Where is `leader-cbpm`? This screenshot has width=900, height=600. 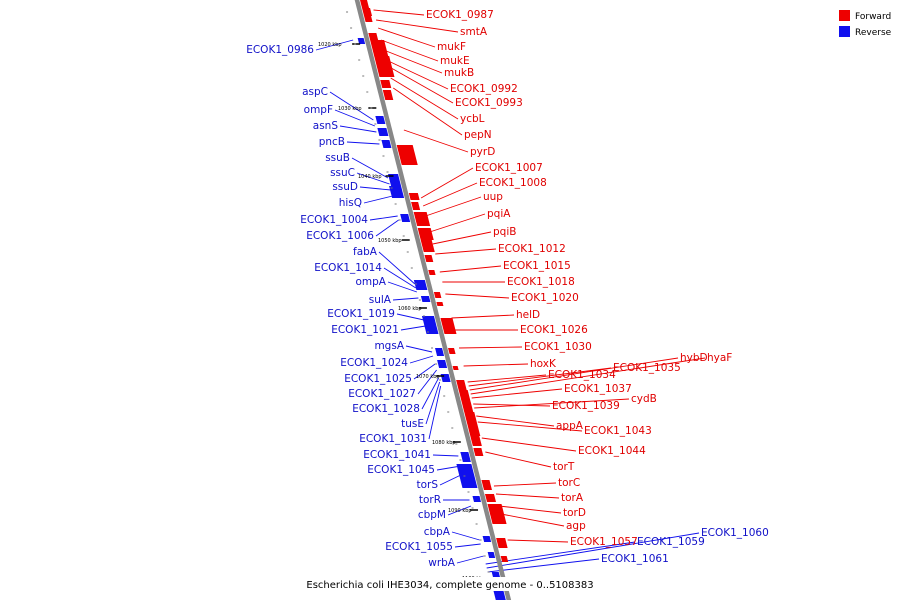
leader-cbpm is located at coordinates (459, 510).